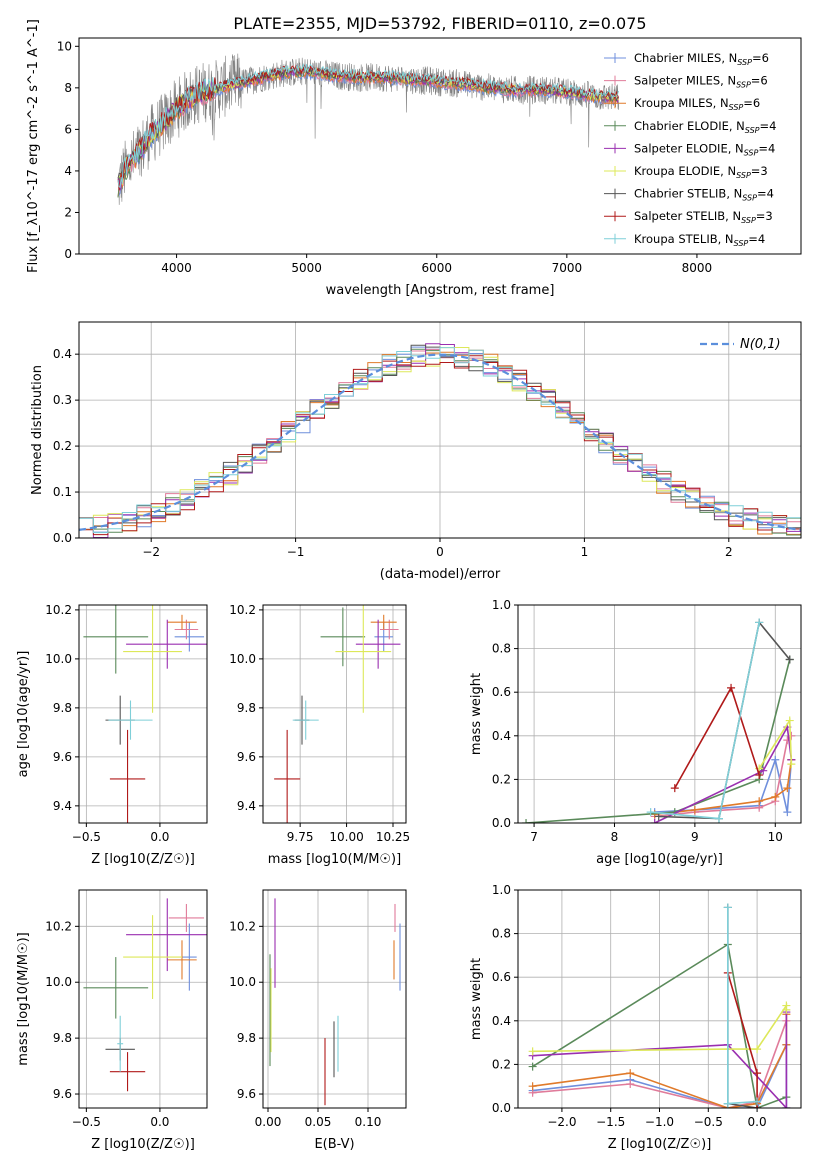 This screenshot has width=819, height=1170. Describe the element at coordinates (23, 714) in the screenshot. I see `y-axis-label: age [log10(age/yr)]` at that location.